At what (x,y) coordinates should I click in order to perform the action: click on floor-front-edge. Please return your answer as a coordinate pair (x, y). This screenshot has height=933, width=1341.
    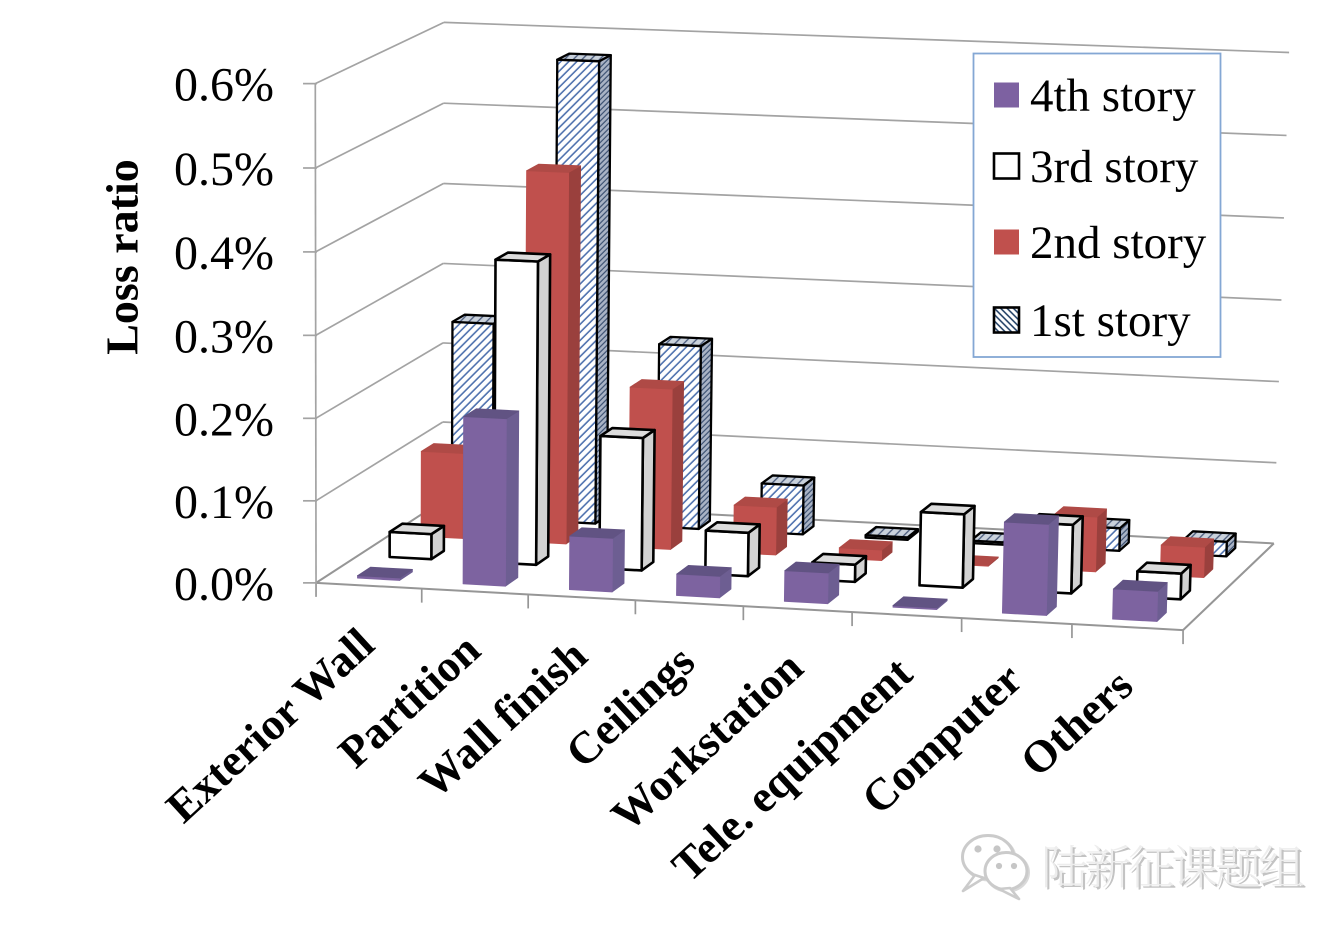
    Looking at the image, I should click on (749, 606).